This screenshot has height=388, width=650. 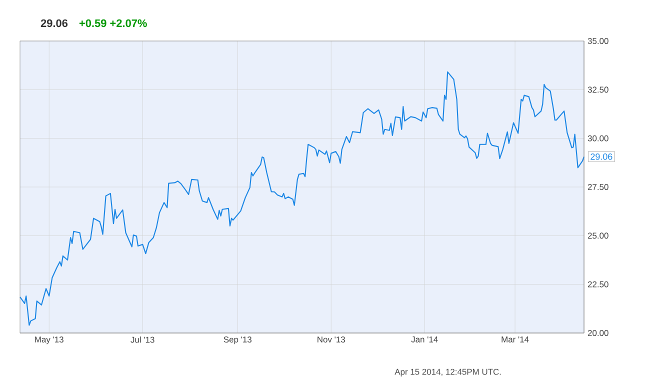 I want to click on y-tick-label: 27.50, so click(x=598, y=187).